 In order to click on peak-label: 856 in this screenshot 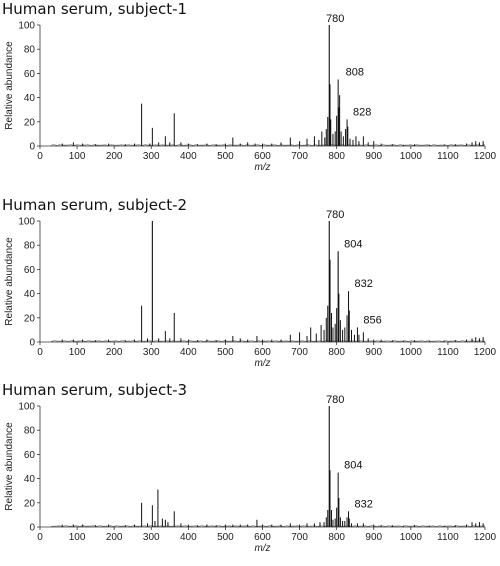, I will do `click(372, 320)`.